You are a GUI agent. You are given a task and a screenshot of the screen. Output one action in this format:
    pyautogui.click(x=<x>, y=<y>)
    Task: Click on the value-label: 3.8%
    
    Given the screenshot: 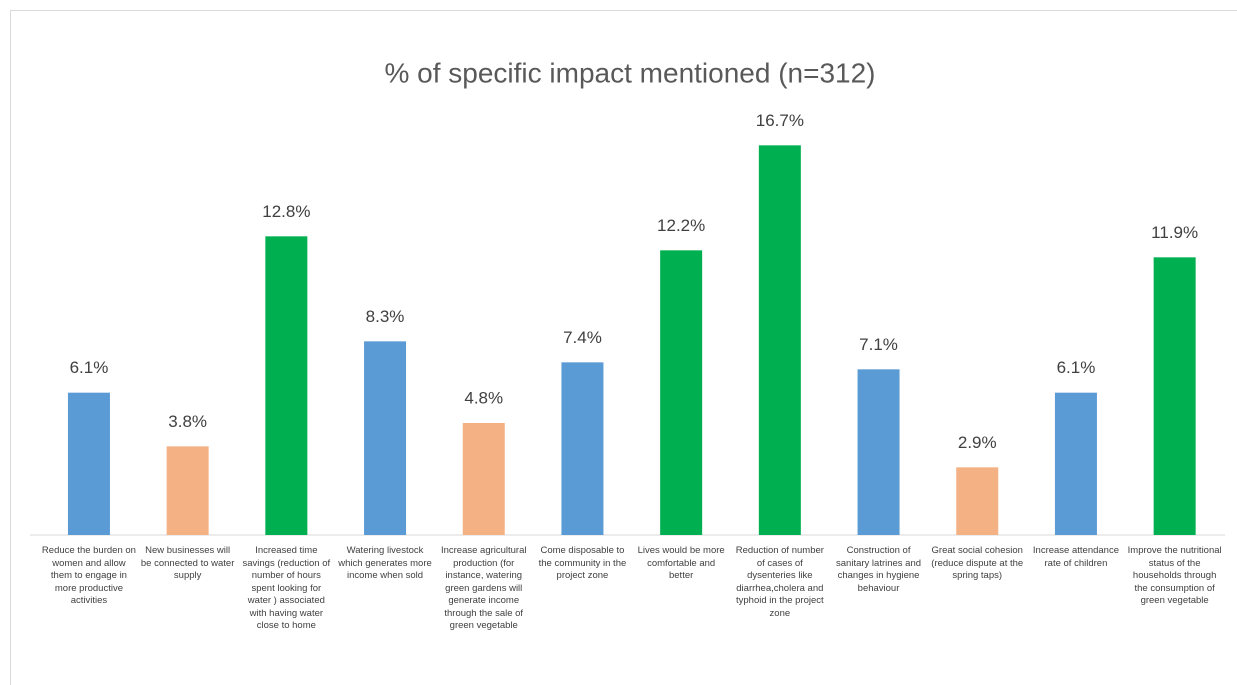 What is the action you would take?
    pyautogui.click(x=187, y=421)
    